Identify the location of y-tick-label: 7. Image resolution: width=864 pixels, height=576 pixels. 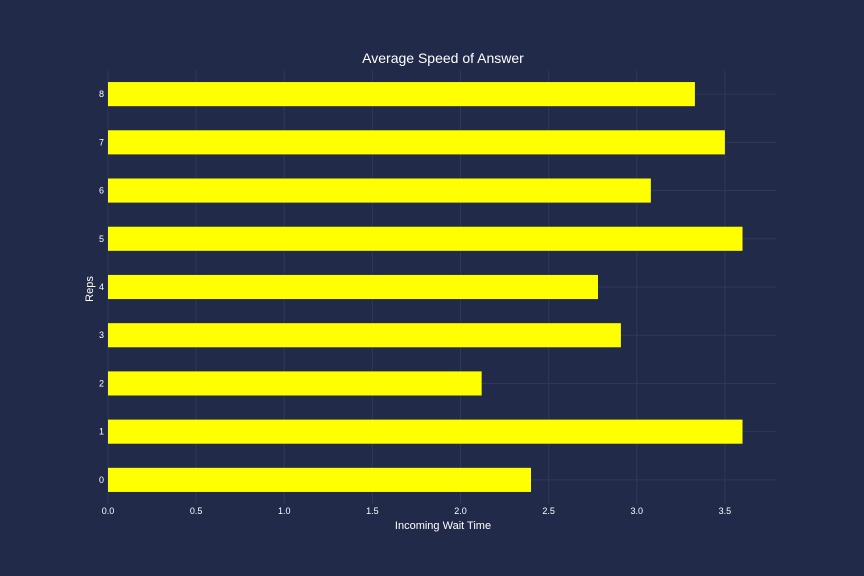
(101, 142).